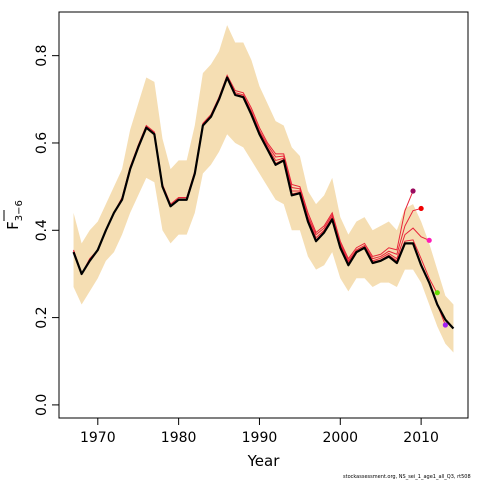 This screenshot has height=480, width=480. What do you see at coordinates (179, 438) in the screenshot?
I see `x-tick-label-1980: 1980` at bounding box center [179, 438].